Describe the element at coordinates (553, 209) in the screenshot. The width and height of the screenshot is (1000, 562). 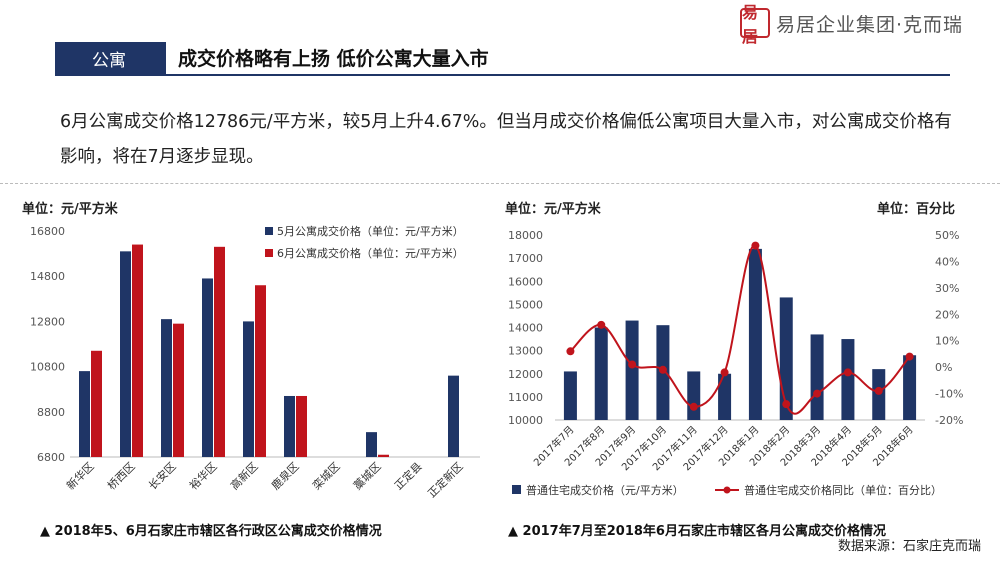
I see `right-chart-unit-label-left: 单位：元/平方米` at that location.